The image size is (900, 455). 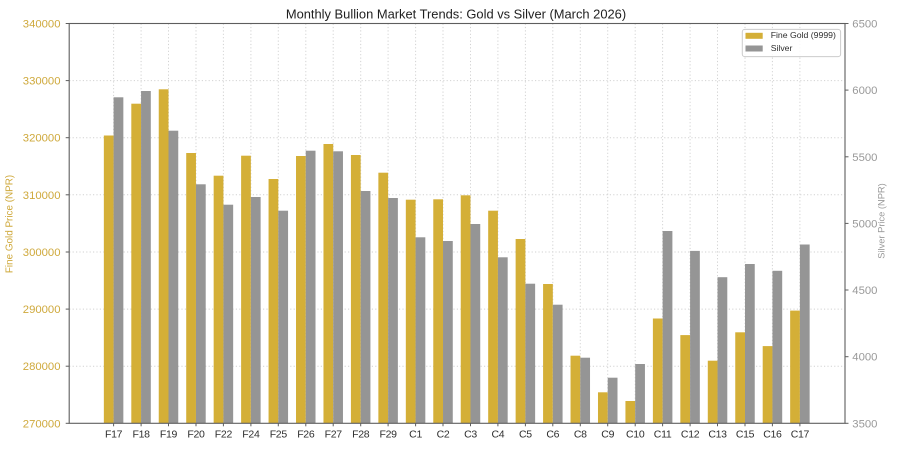 I want to click on svg-text: C9, so click(x=607, y=435).